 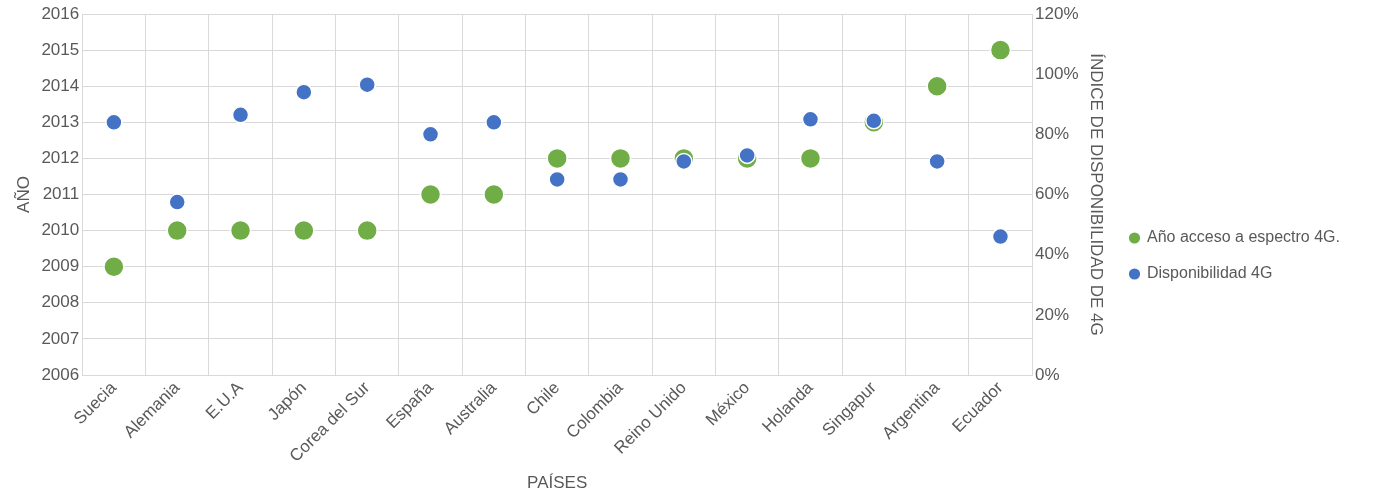 I want to click on legend-label: Año acceso a espectro 4G., so click(x=1243, y=237).